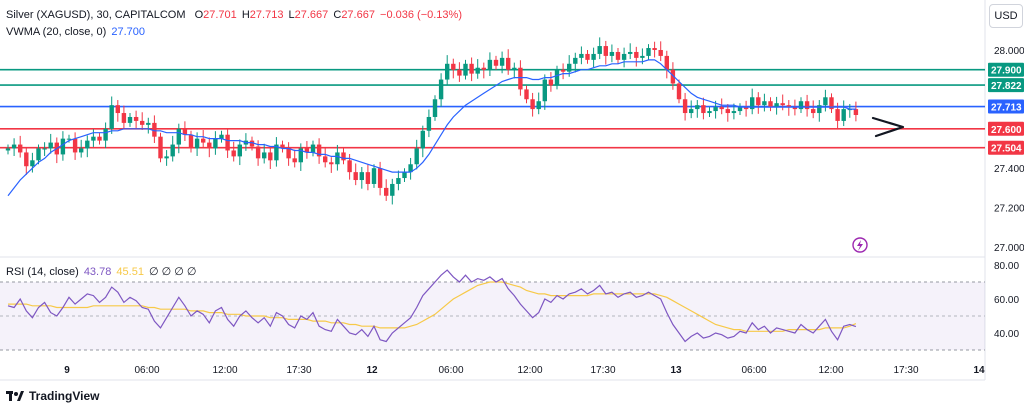 The width and height of the screenshot is (1024, 413). I want to click on time-tick-label: 17:30, so click(298, 370).